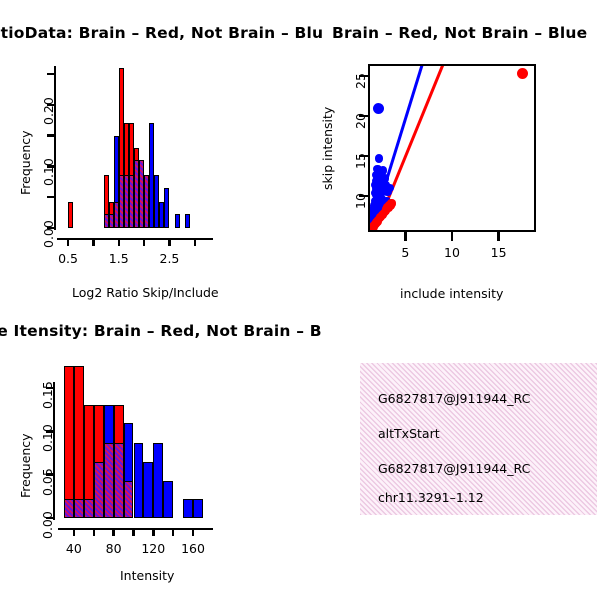  I want to click on intensity-hist-y-ticklabel: 0.15, so click(47, 395).